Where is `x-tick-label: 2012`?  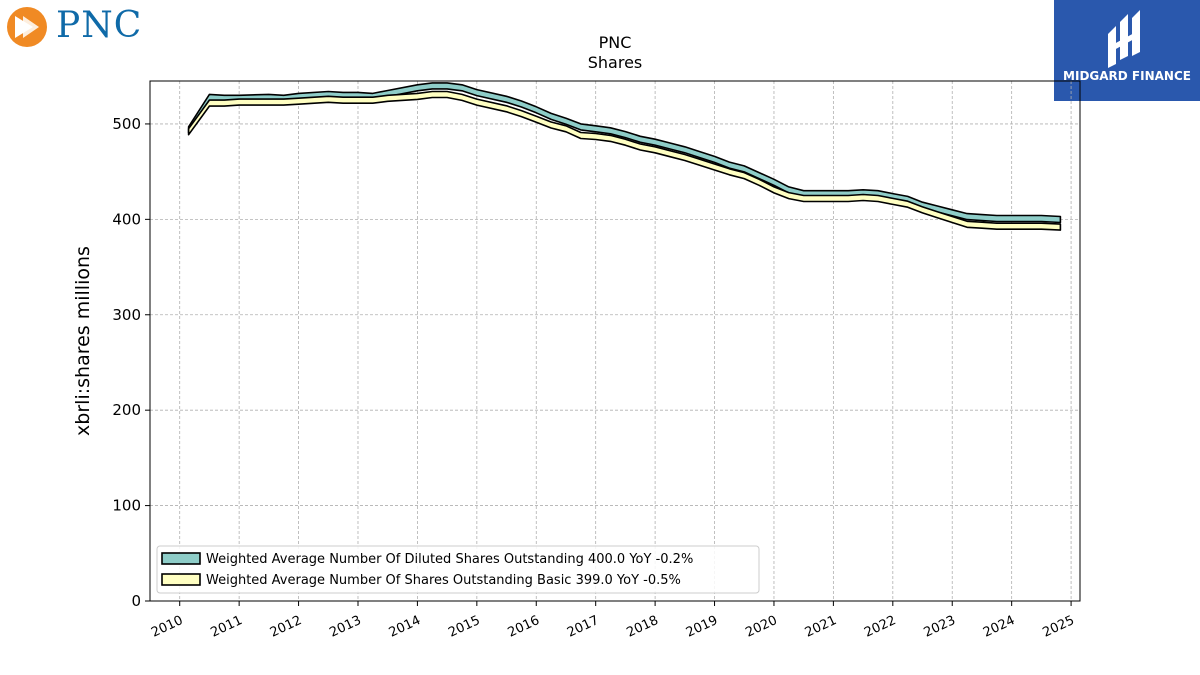
x-tick-label: 2012 is located at coordinates (286, 627).